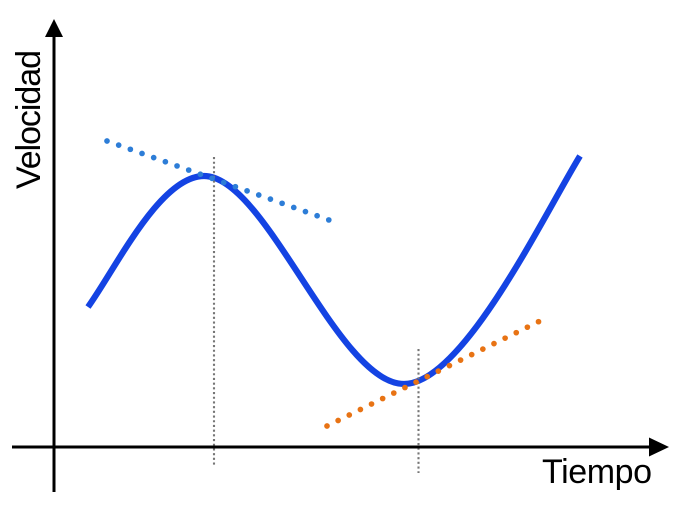  I want to click on svg-text: Tiempo, so click(597, 472).